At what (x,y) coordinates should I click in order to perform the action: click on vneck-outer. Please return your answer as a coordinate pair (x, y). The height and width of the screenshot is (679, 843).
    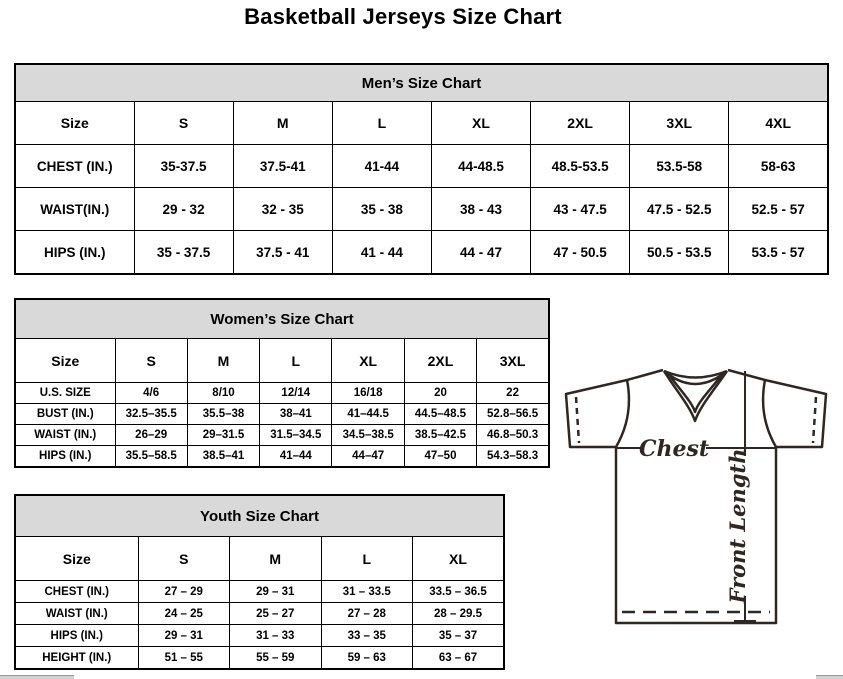
    Looking at the image, I should click on (695, 396).